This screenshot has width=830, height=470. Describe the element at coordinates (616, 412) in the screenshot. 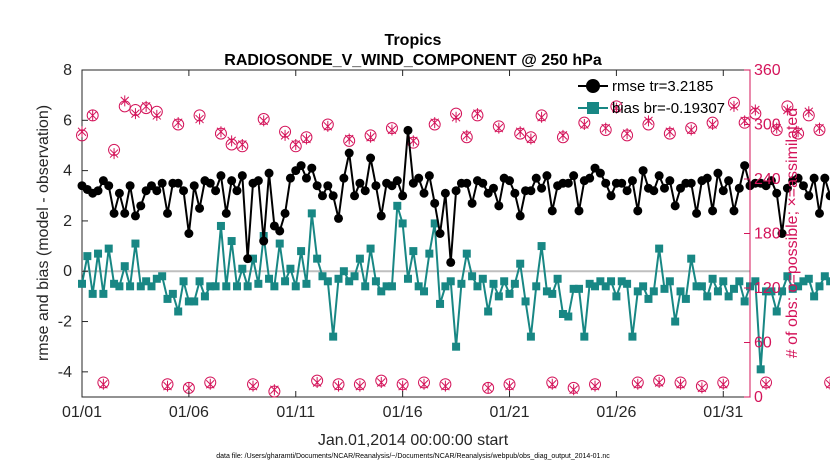

I see `x-tick-label: 01/26` at that location.